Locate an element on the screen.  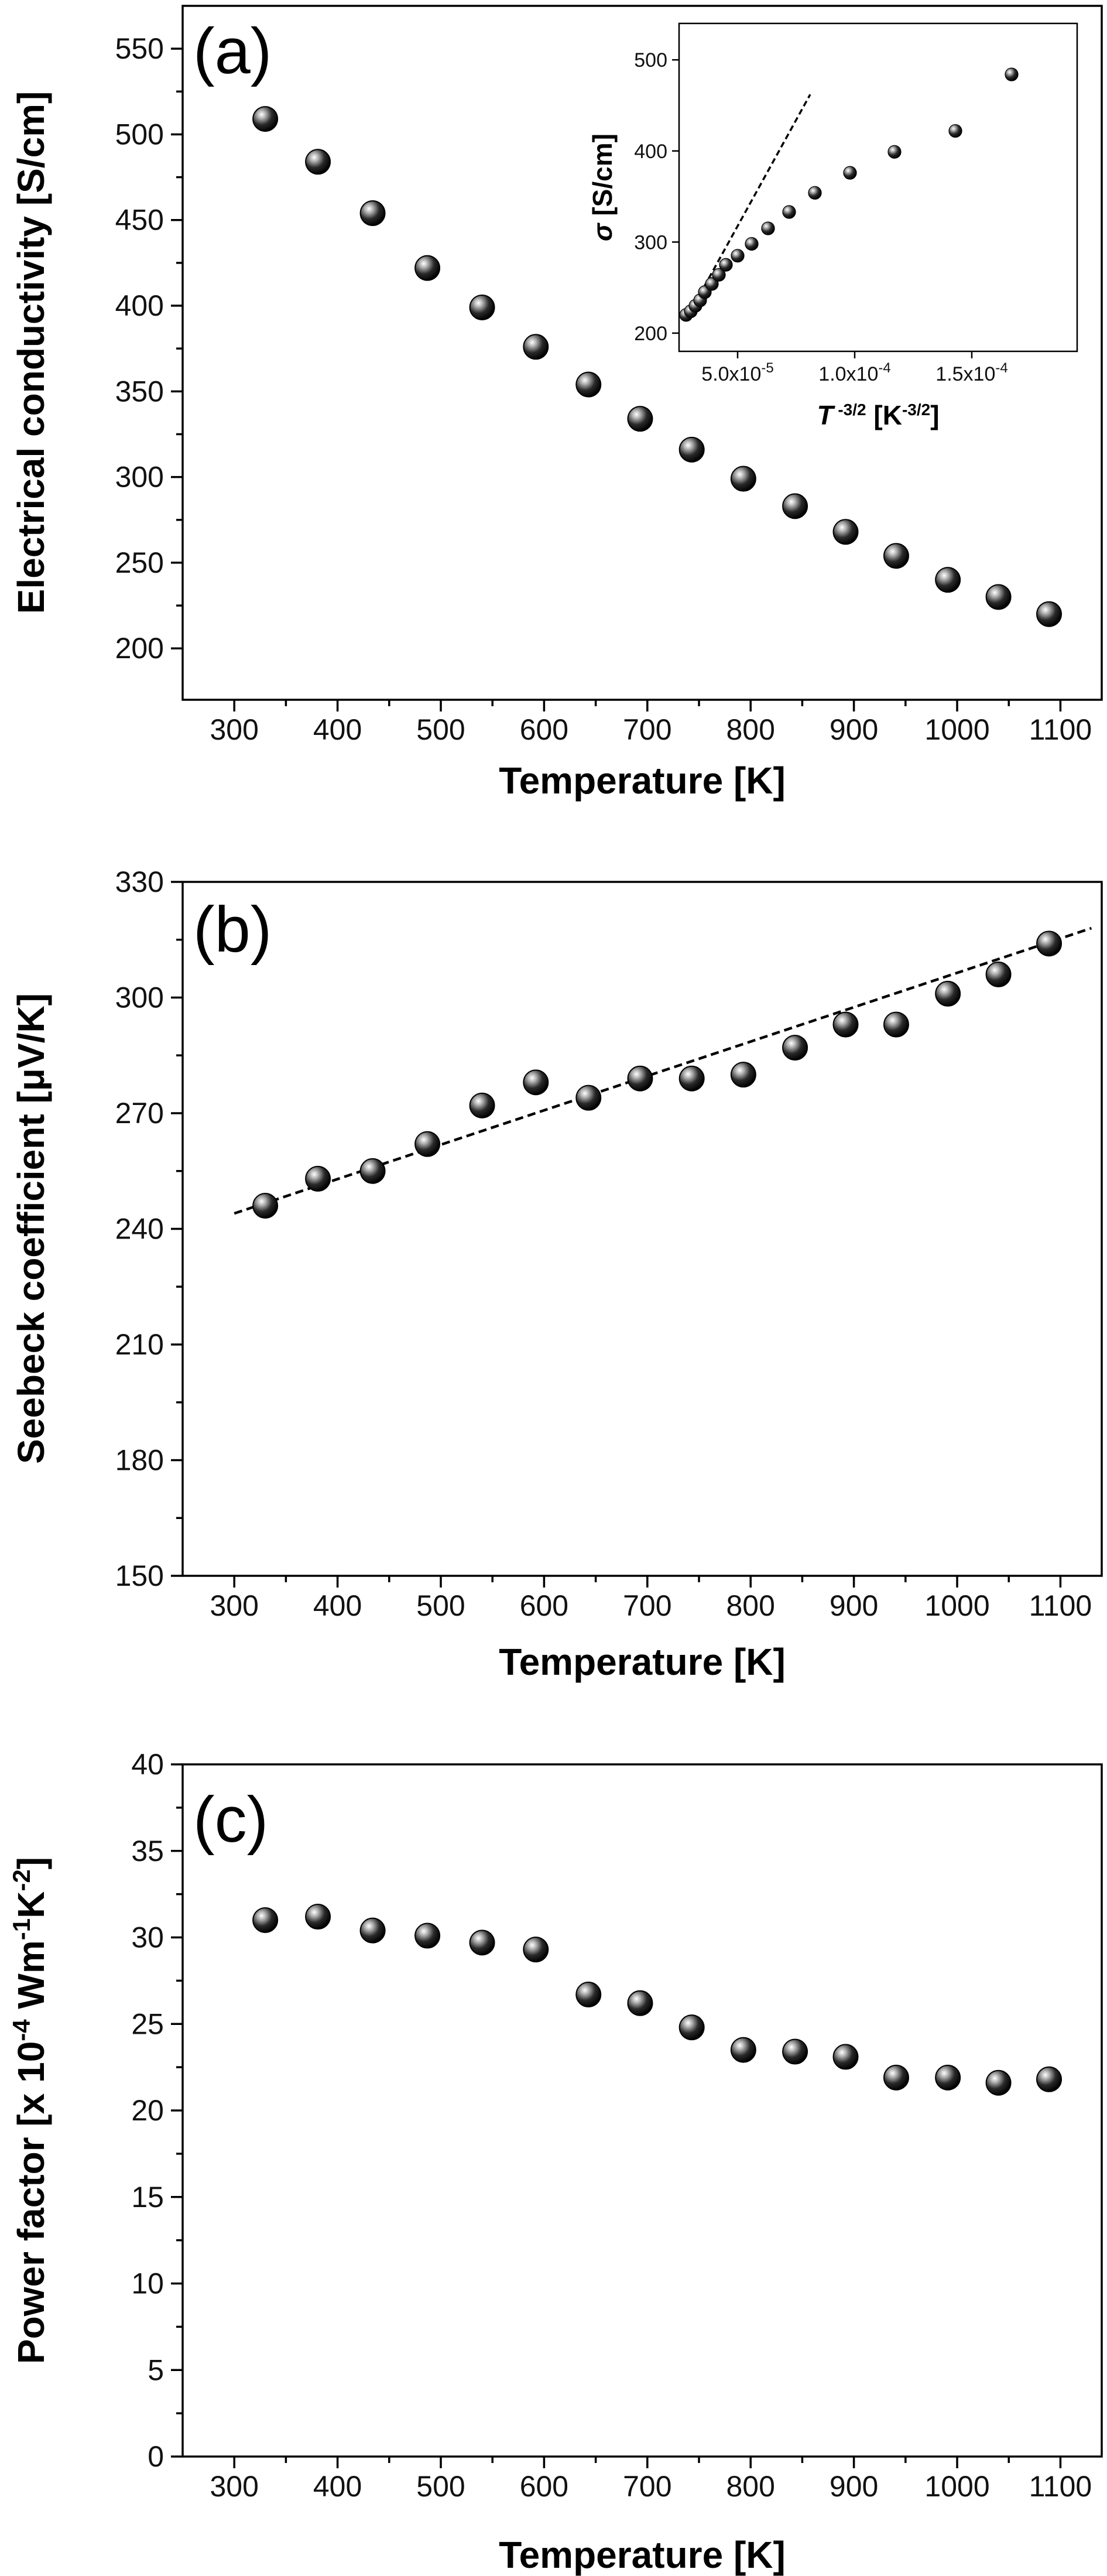
panel-a-y-axis-title: Electrical conductivity [S/cm] is located at coordinates (31, 352).